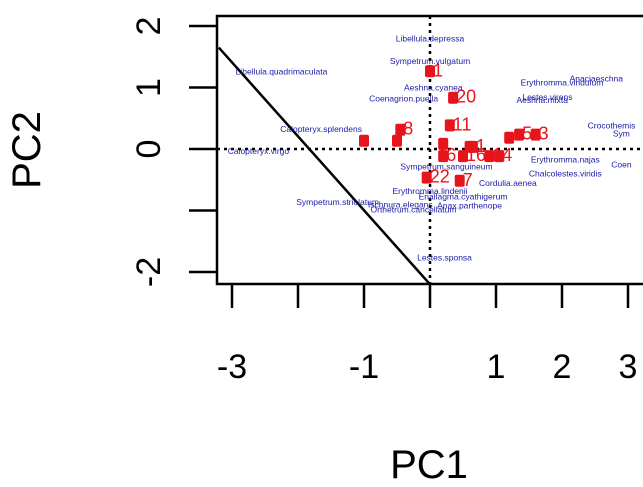 This screenshot has height=487, width=643. I want to click on species-label: Aeshna.cyanea, so click(433, 88).